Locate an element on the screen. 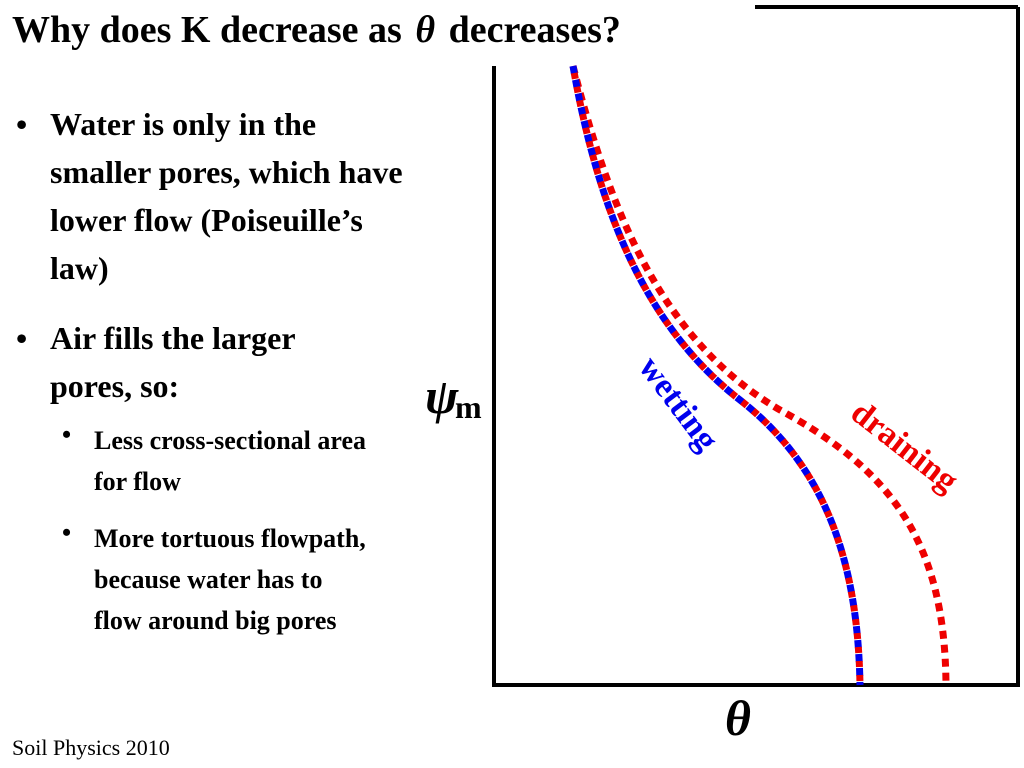 The width and height of the screenshot is (1024, 768). x-axis-theta-symbol: θ is located at coordinates (738, 718).